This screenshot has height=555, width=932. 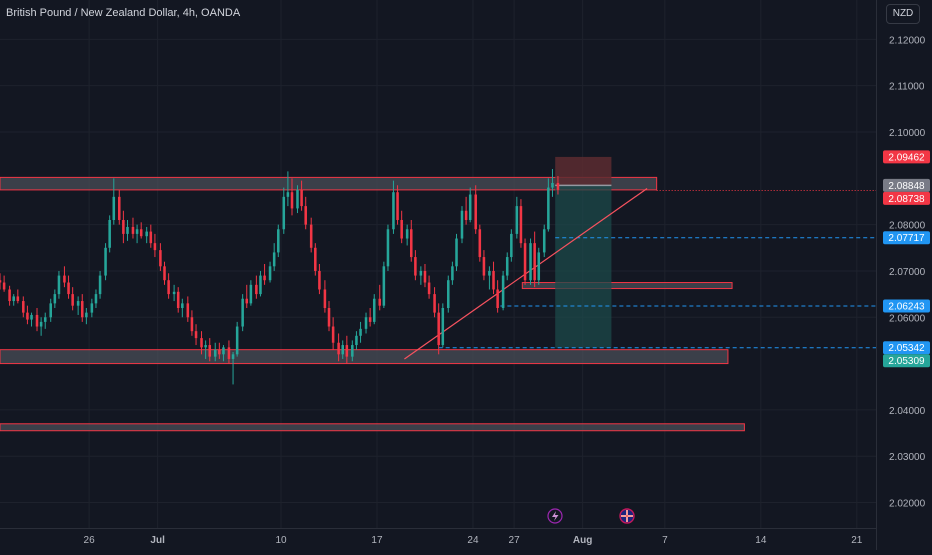 What do you see at coordinates (903, 14) in the screenshot?
I see `currency-button: NZD` at bounding box center [903, 14].